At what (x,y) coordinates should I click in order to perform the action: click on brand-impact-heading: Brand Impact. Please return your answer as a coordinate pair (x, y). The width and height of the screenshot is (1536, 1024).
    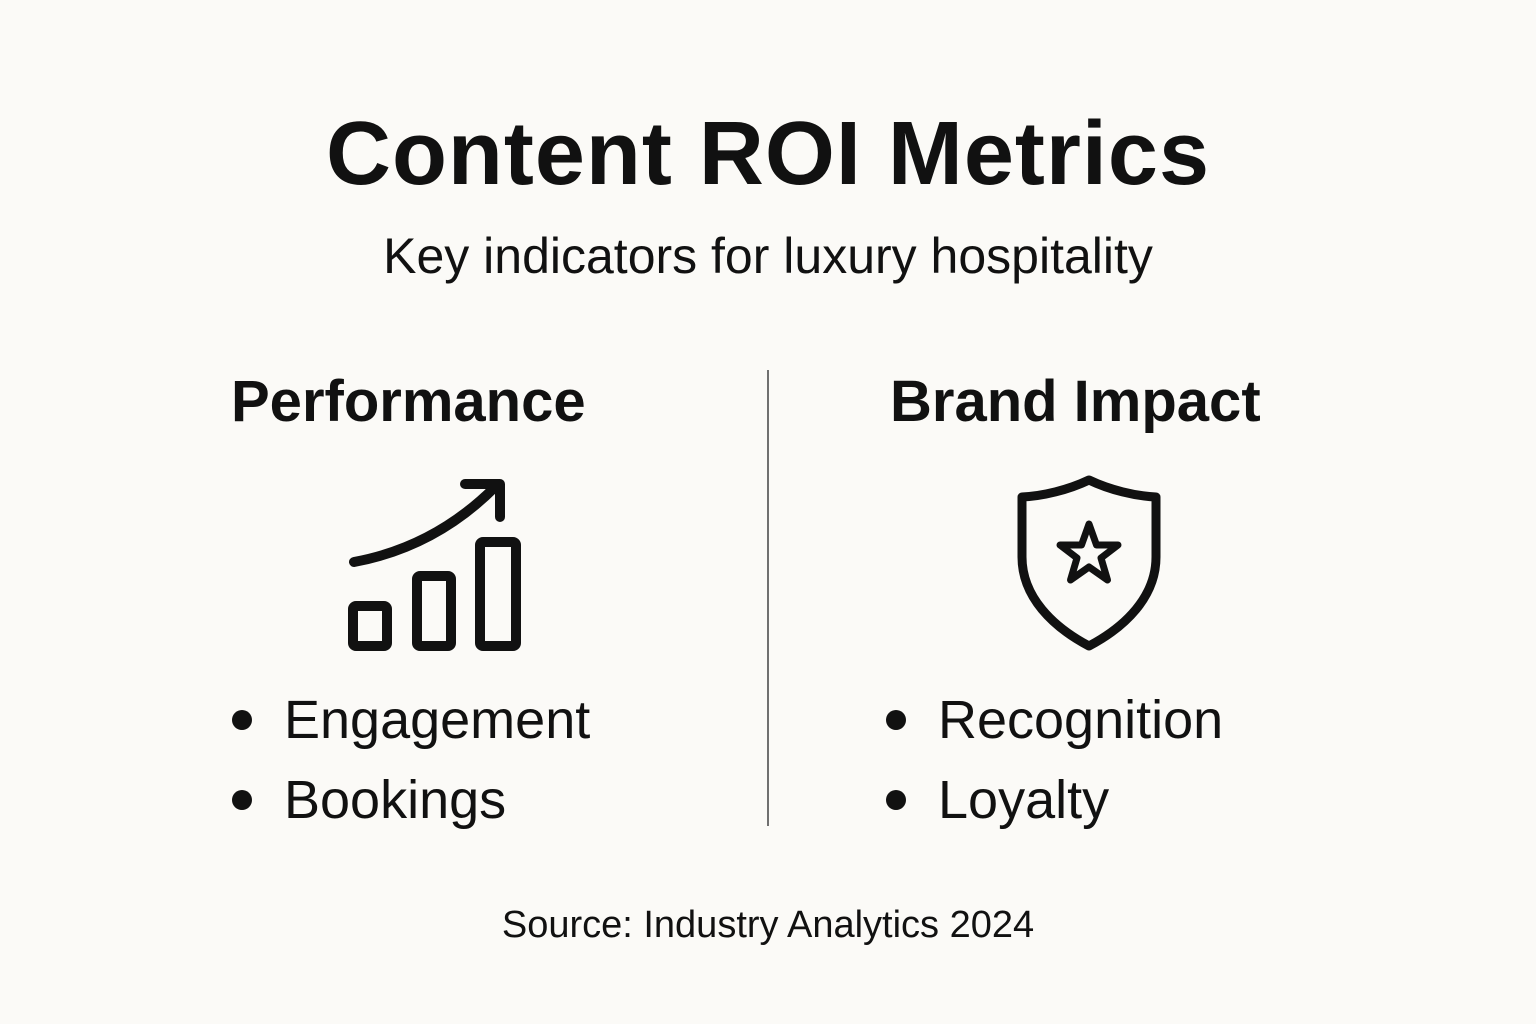
    Looking at the image, I should click on (1075, 401).